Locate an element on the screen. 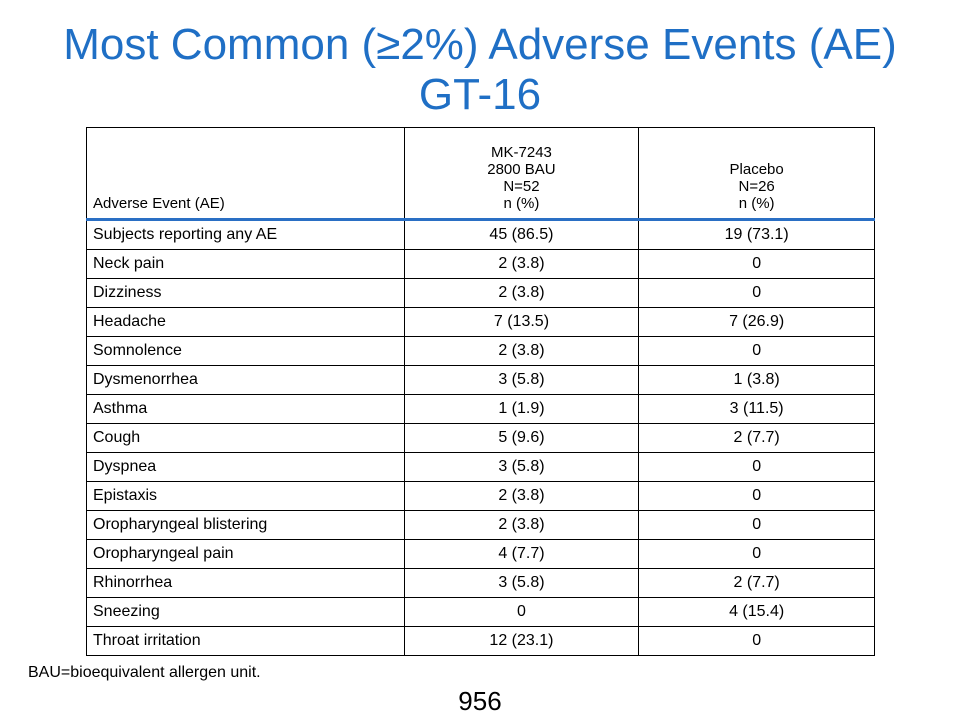 This screenshot has height=720, width=960. row-event: Somnolence is located at coordinates (245, 351).